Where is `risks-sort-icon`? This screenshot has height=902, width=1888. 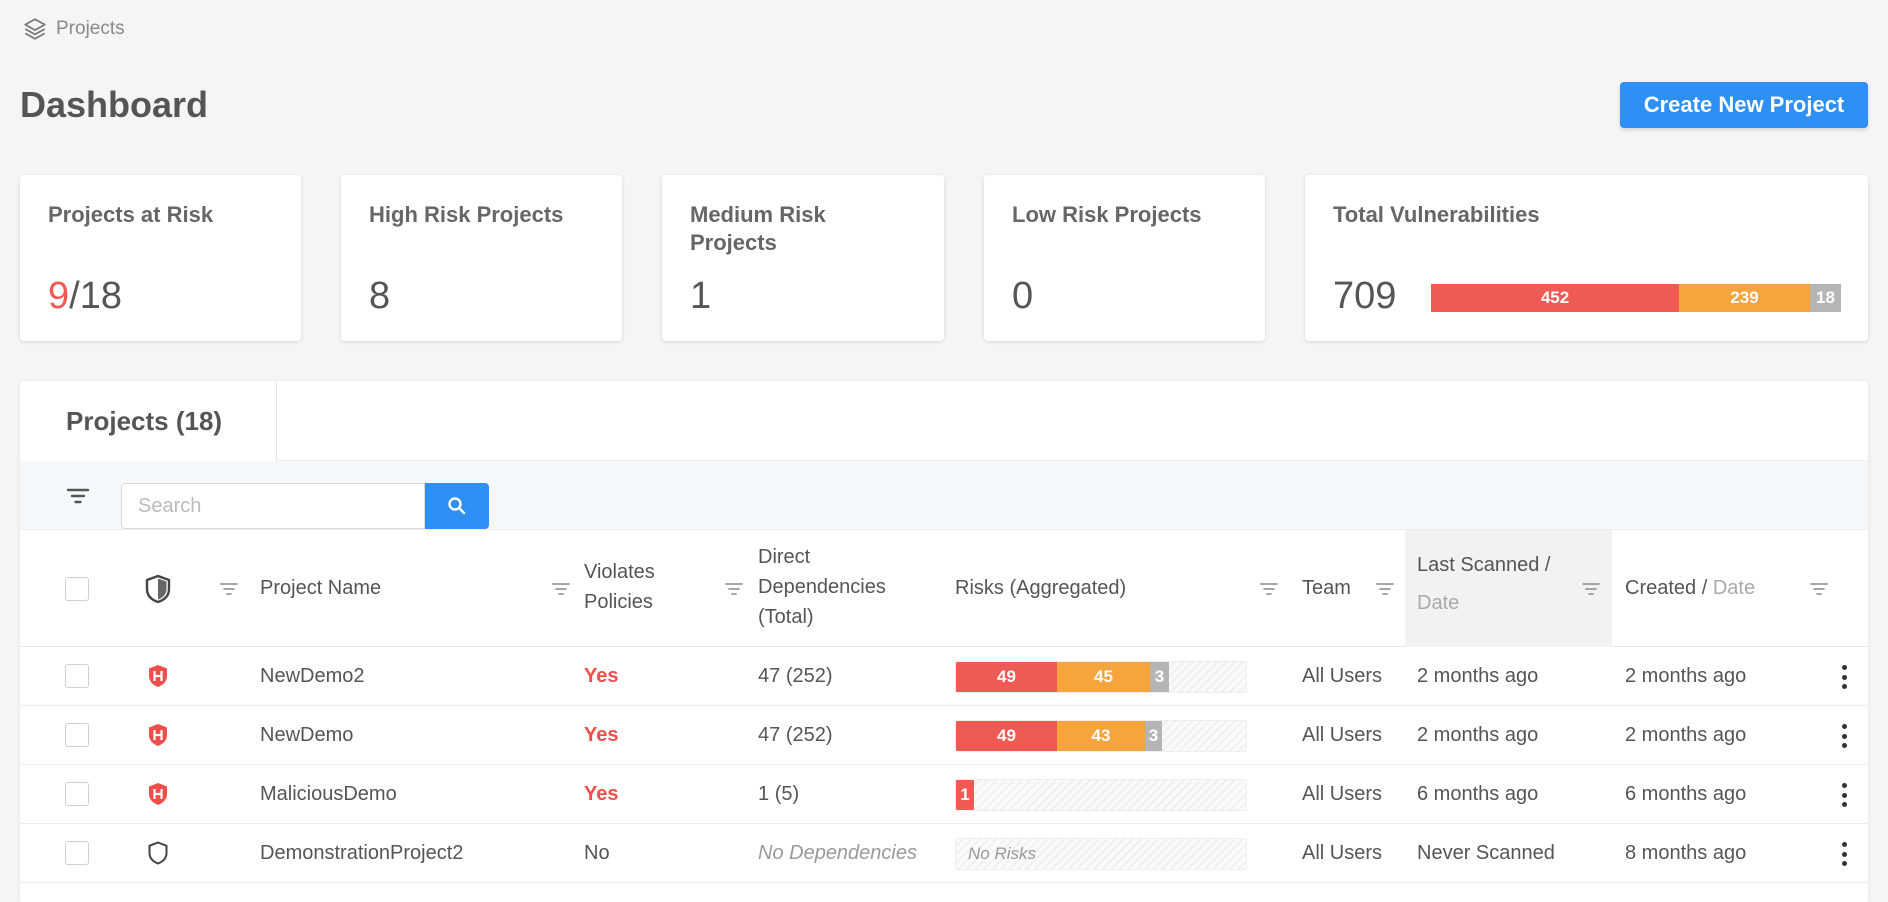 risks-sort-icon is located at coordinates (1269, 589).